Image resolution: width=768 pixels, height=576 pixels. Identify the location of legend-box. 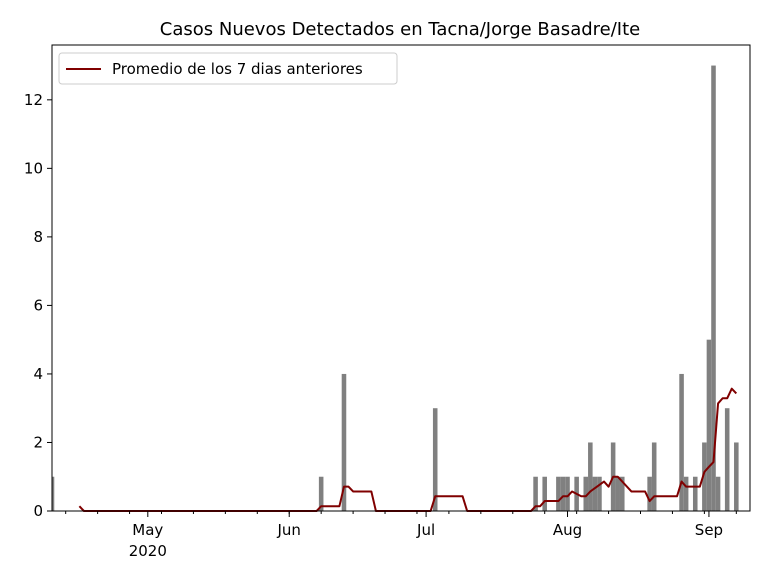
(228, 68).